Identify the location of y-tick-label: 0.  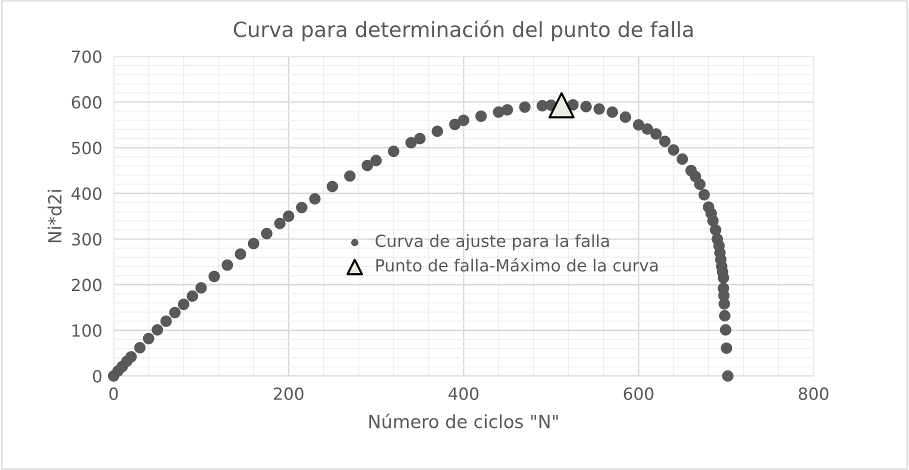
(97, 376).